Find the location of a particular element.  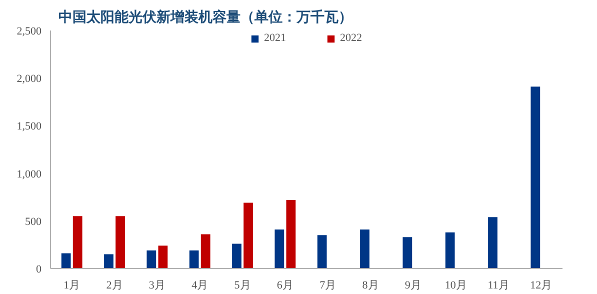

chart-title: 中国太阳能光伏新增装机容量（单位：万千瓦） is located at coordinates (205, 17).